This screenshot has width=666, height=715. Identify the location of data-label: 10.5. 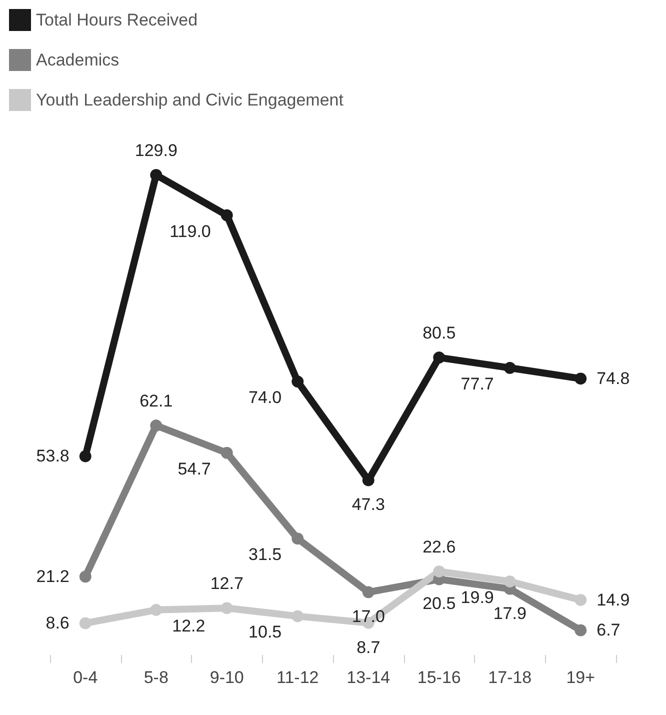
(265, 632).